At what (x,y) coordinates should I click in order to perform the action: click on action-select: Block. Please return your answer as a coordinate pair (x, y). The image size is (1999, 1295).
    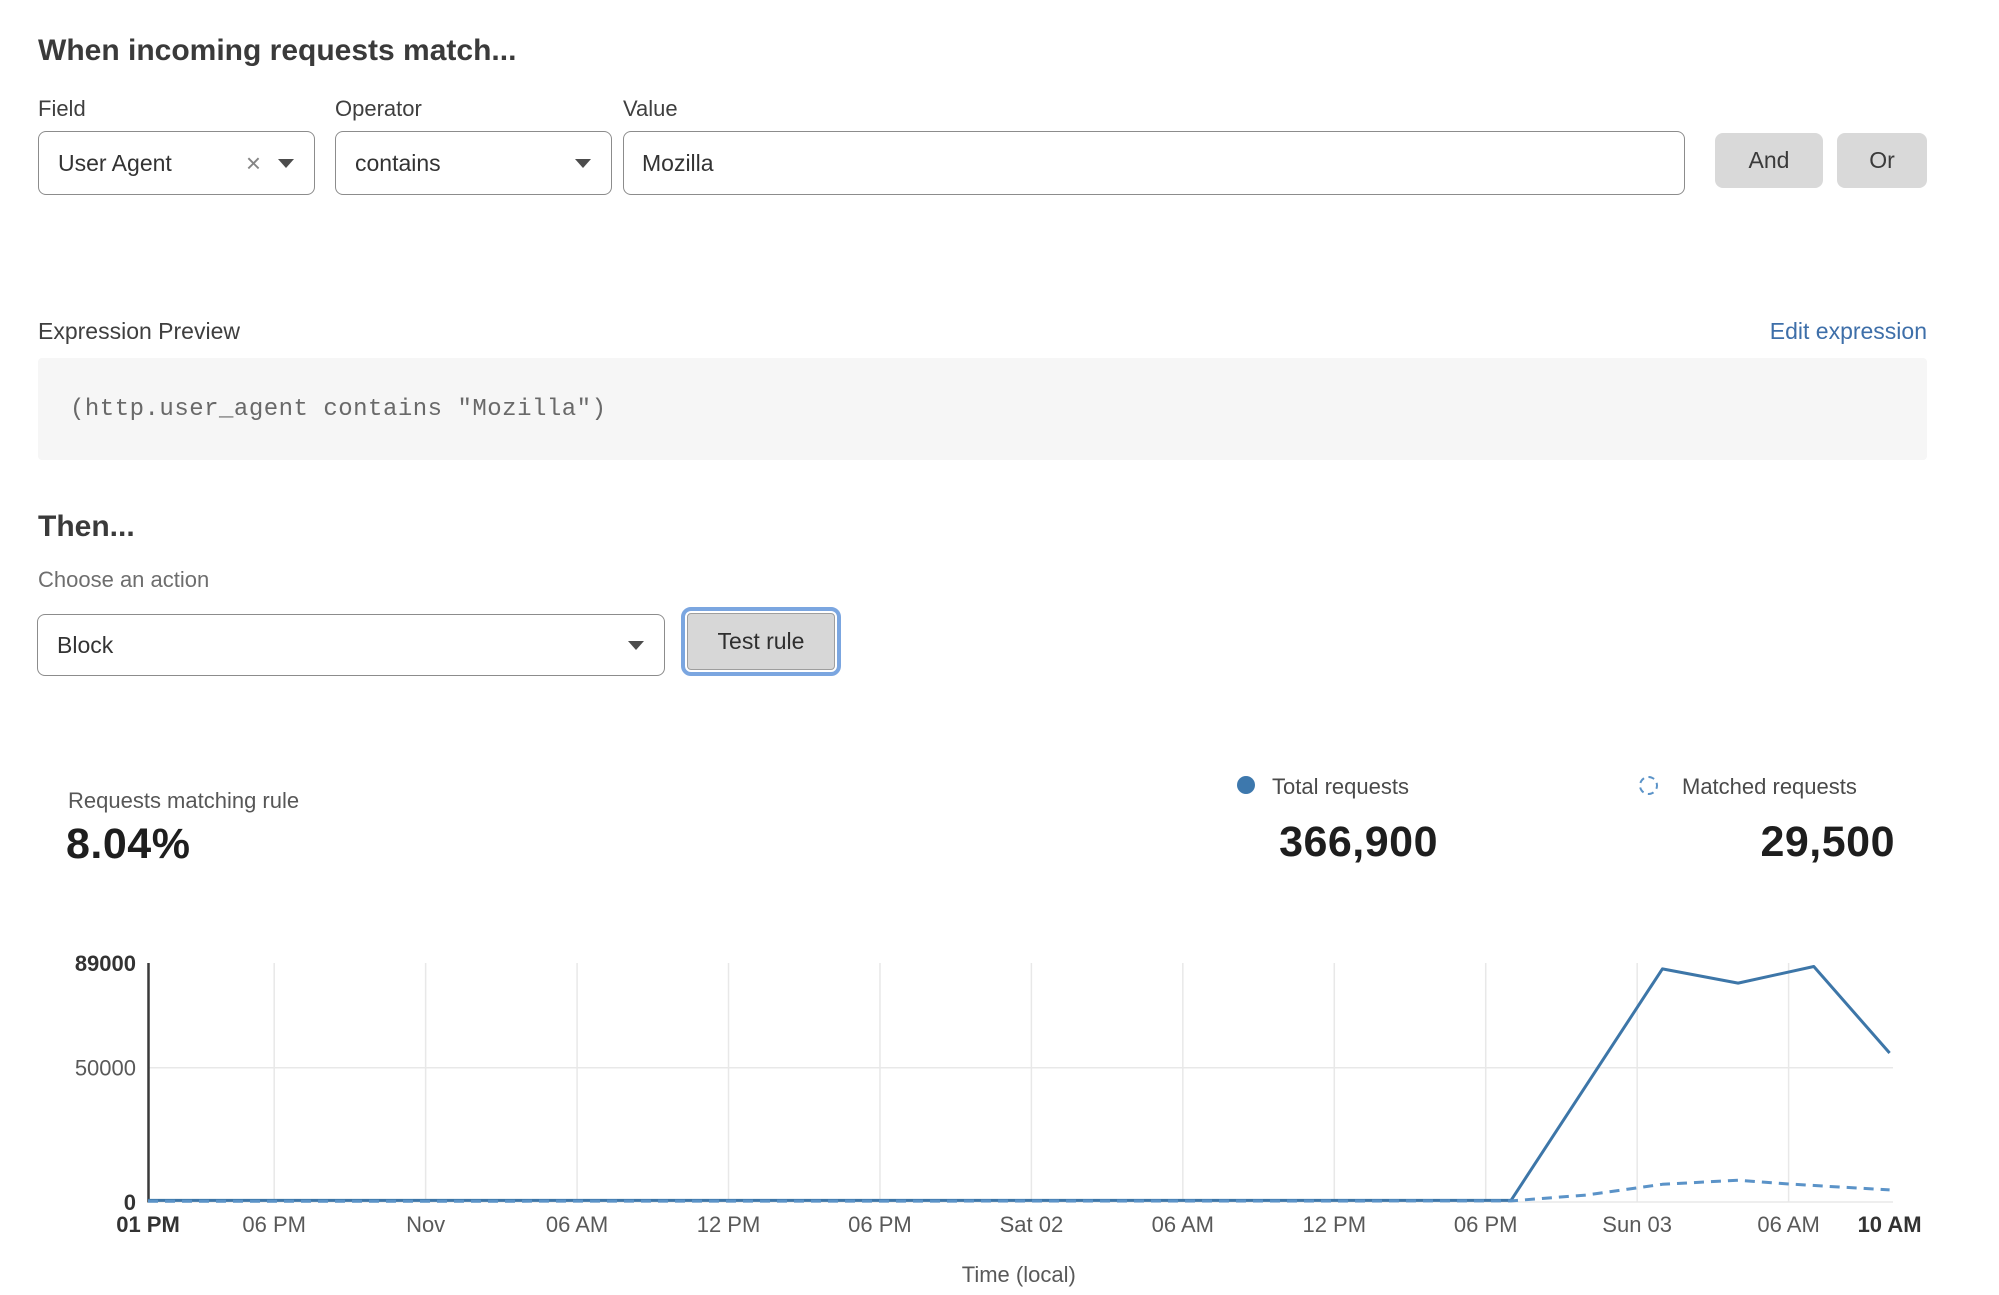
    Looking at the image, I should click on (351, 645).